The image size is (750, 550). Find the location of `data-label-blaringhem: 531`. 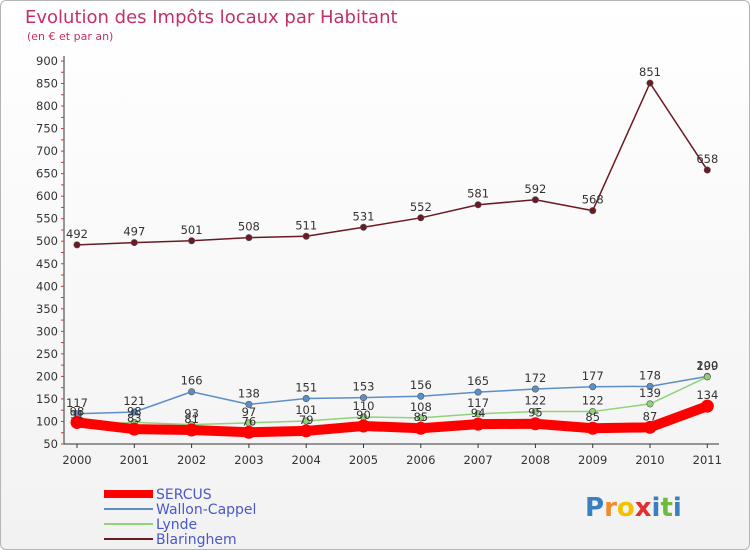

data-label-blaringhem: 531 is located at coordinates (364, 216).